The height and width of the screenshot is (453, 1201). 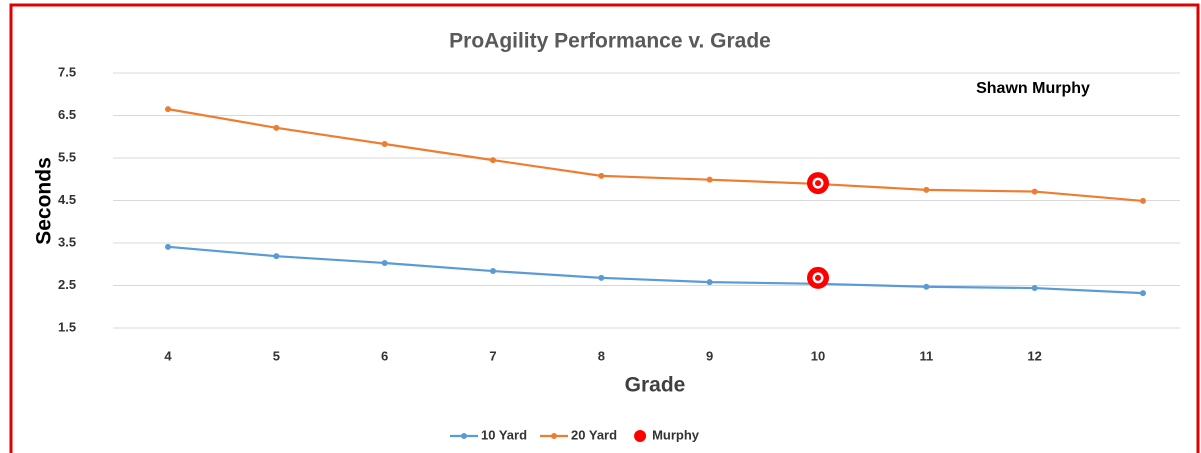 I want to click on x-tick-label: 8, so click(x=601, y=355).